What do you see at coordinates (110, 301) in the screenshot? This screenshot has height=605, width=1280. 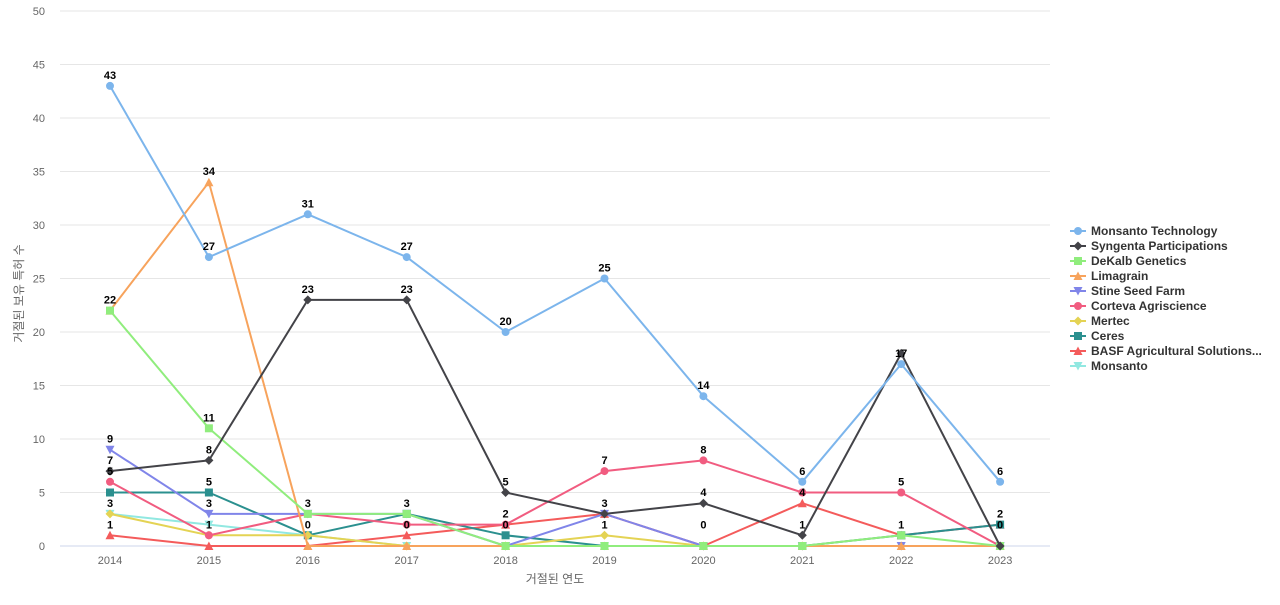 I see `data-label: 22` at bounding box center [110, 301].